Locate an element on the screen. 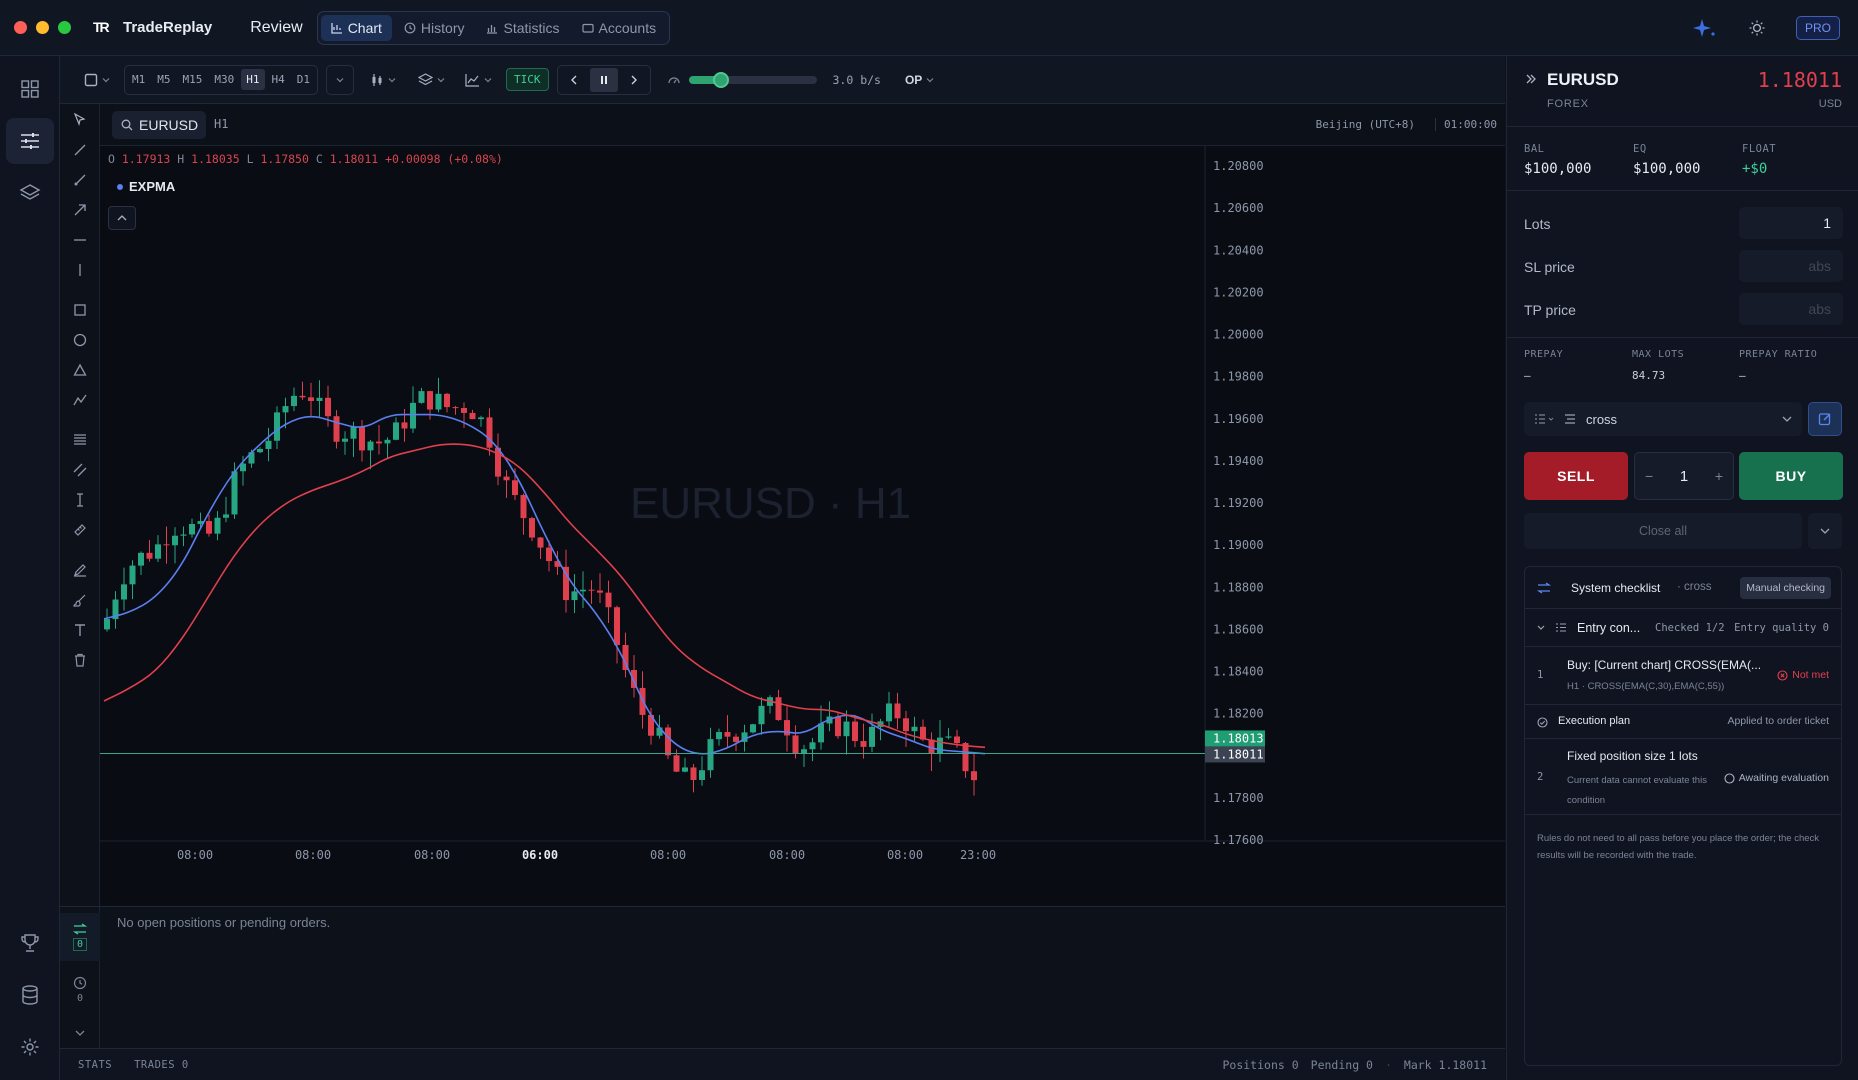 Image resolution: width=1858 pixels, height=1080 pixels. ruler-icon is located at coordinates (80, 530).